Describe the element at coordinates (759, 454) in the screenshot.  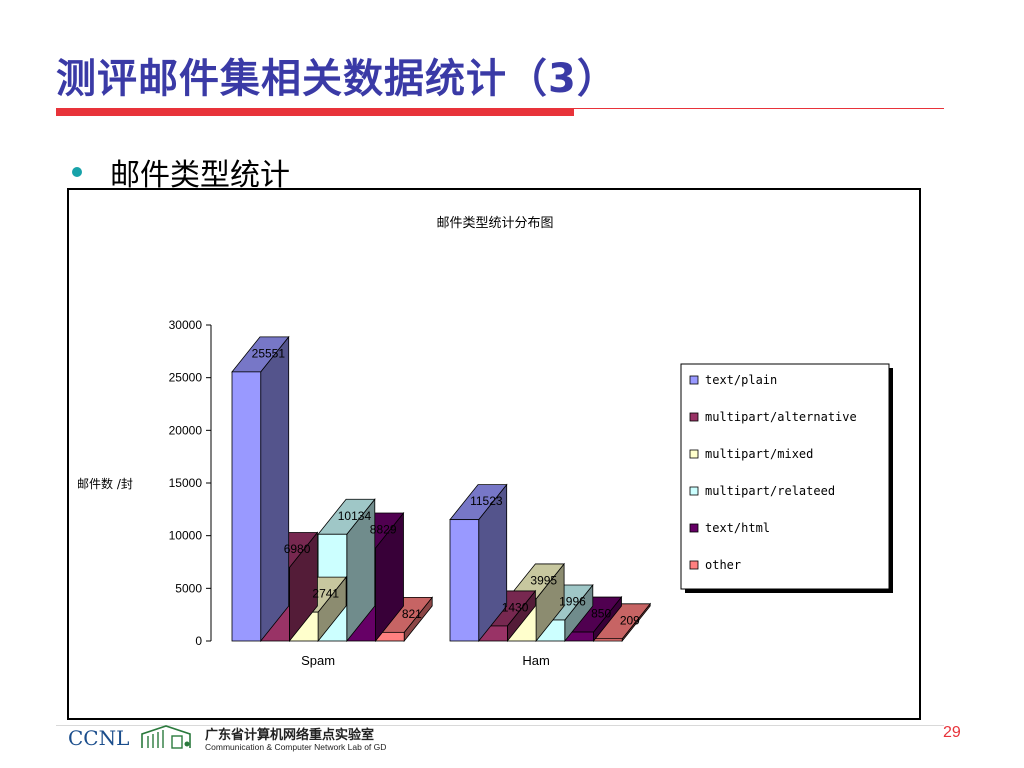
I see `legend-label: multipart/mixed` at that location.